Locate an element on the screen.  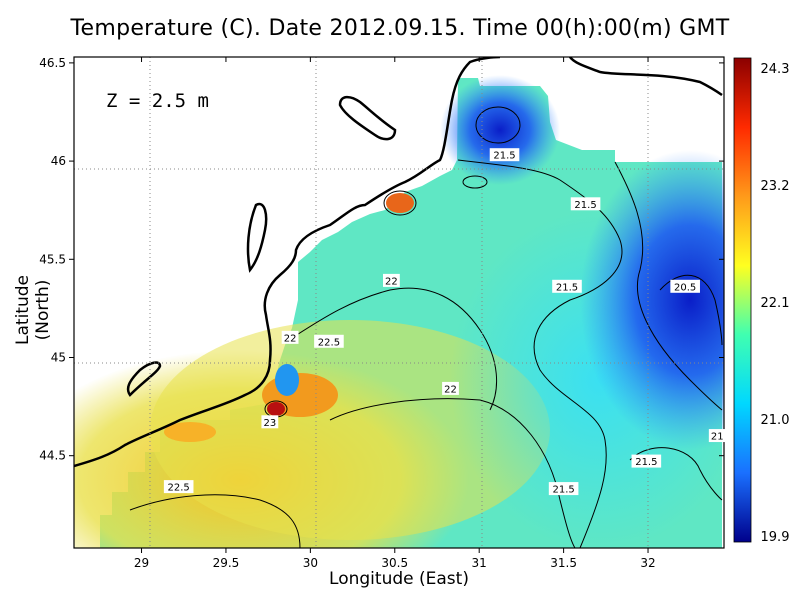
depth-annotation: Z = 2.5 m is located at coordinates (157, 101).